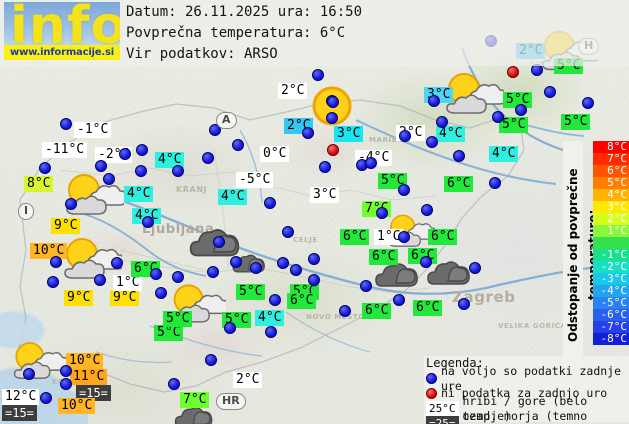 The image size is (629, 424). I want to click on temperature-label: =15=, so click(93, 393).